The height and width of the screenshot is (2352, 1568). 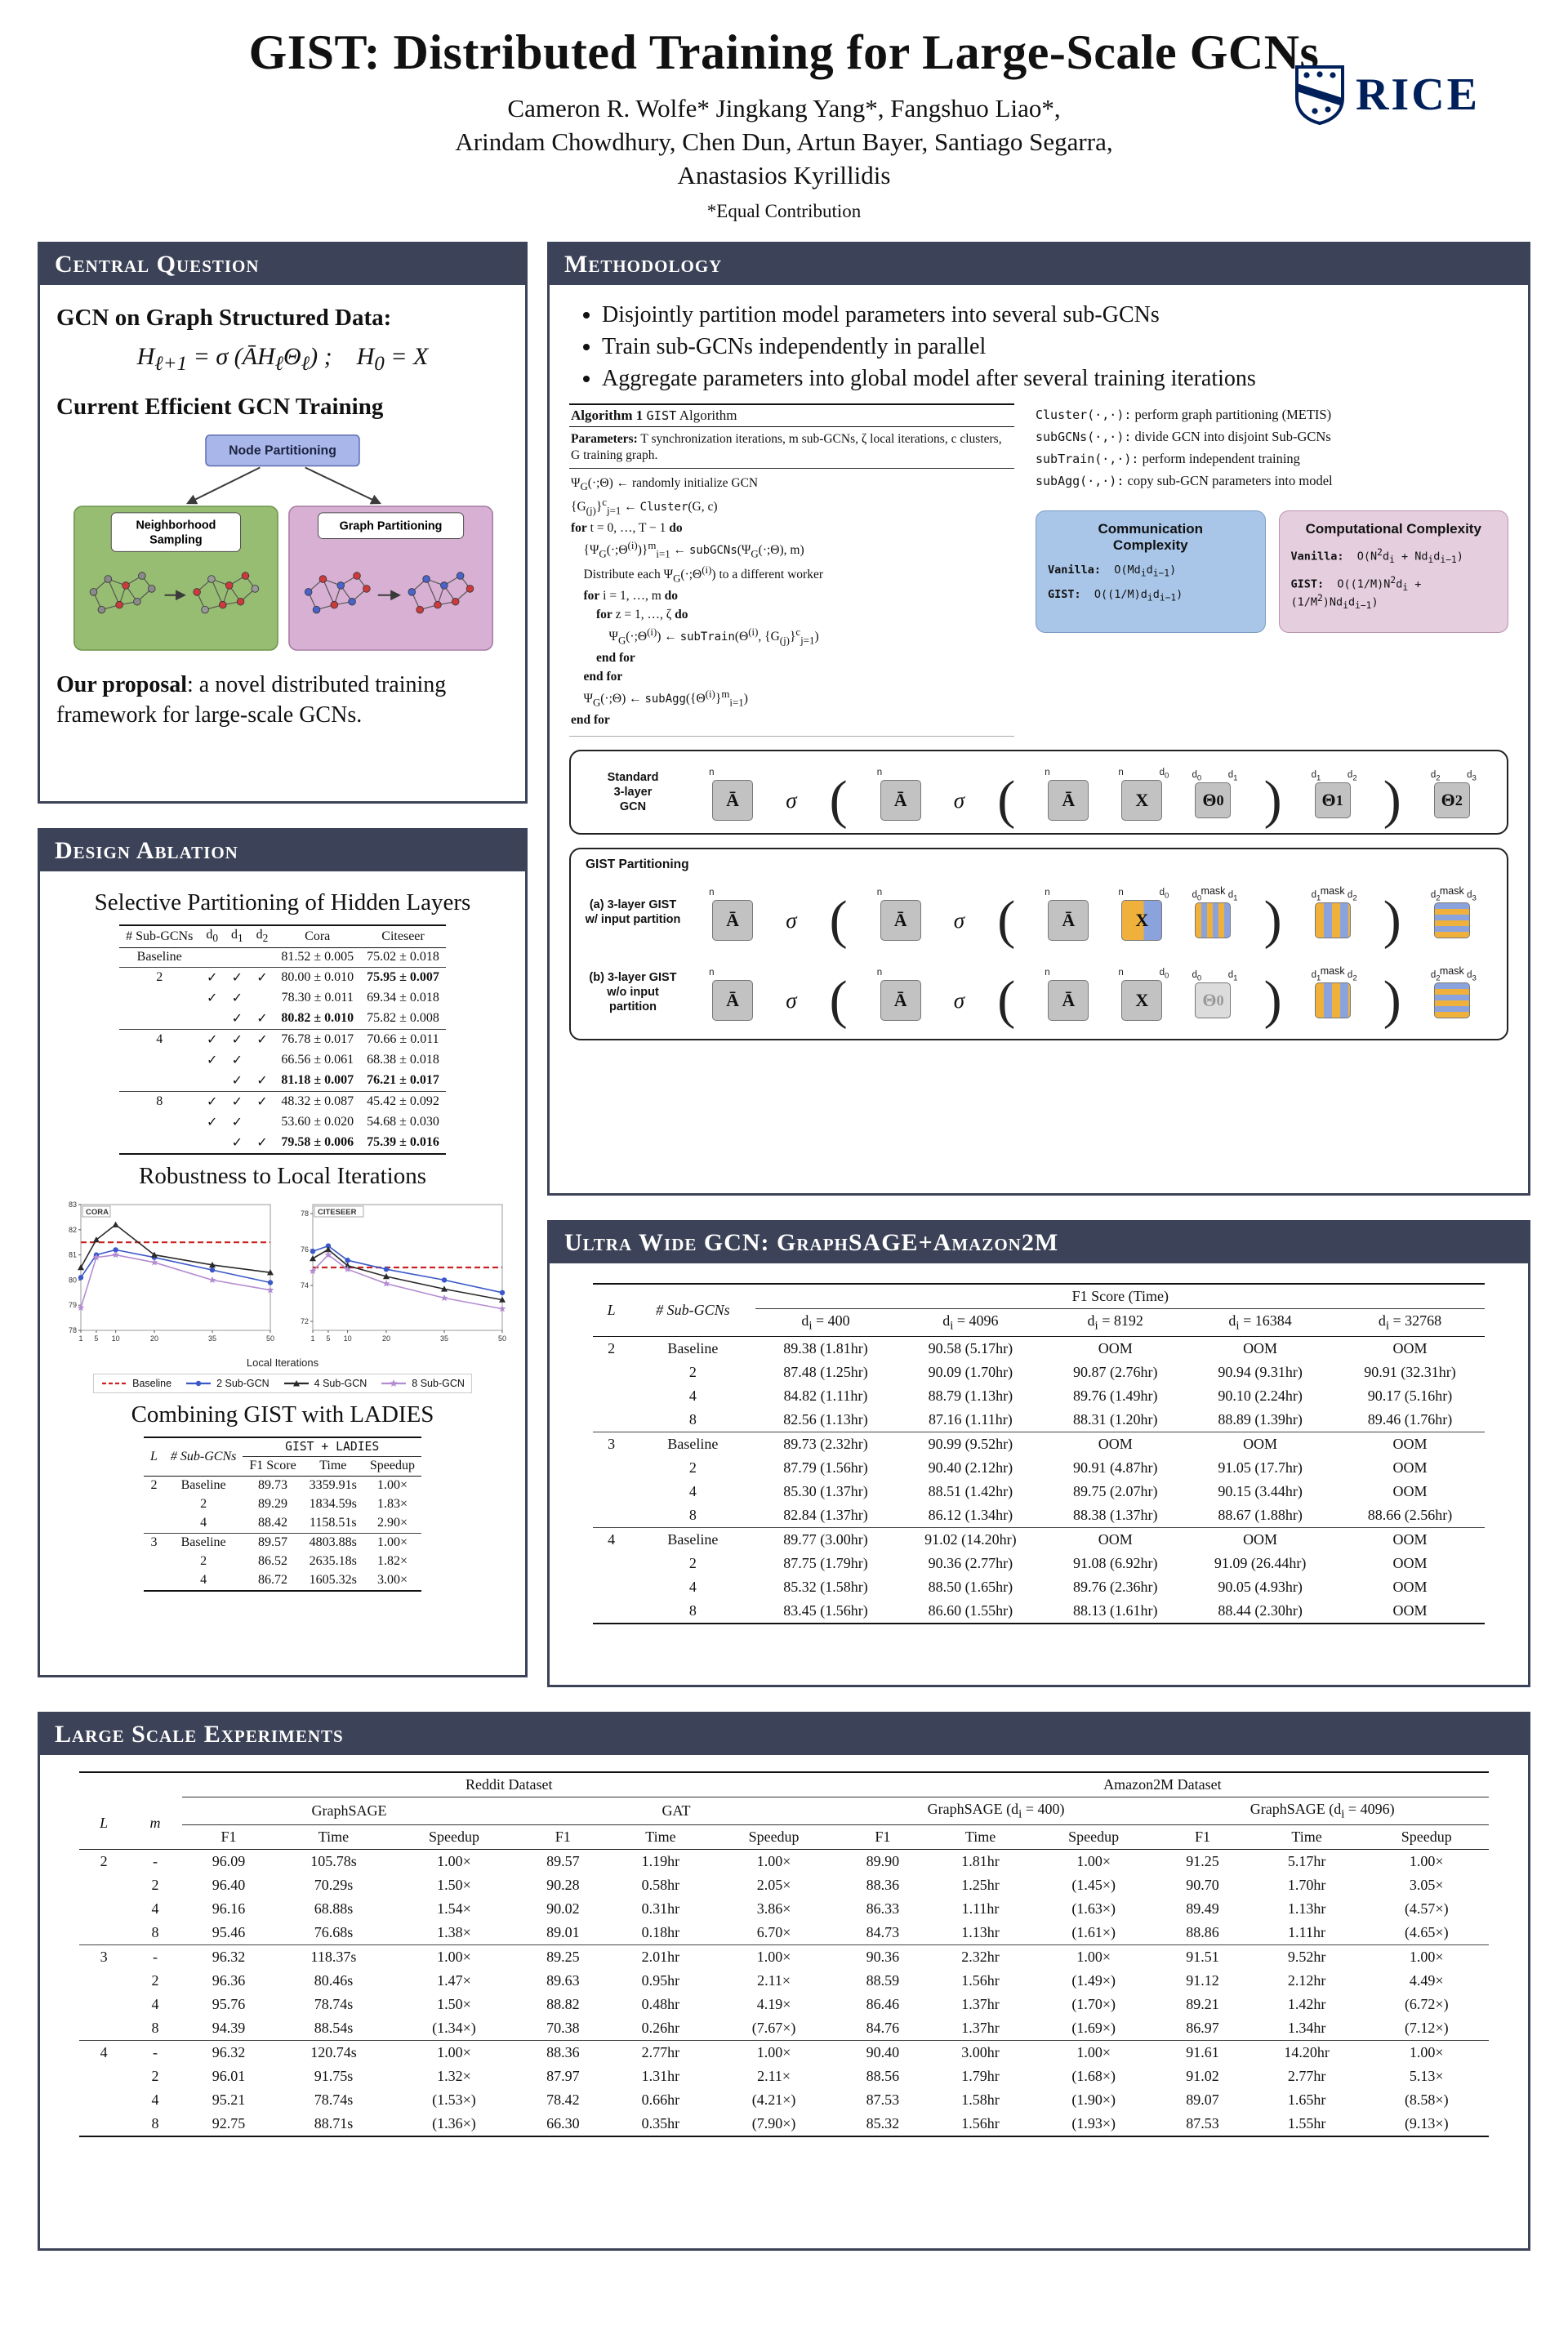 I want to click on partitioned-matrix: mask d1 d2, so click(x=1334, y=992).